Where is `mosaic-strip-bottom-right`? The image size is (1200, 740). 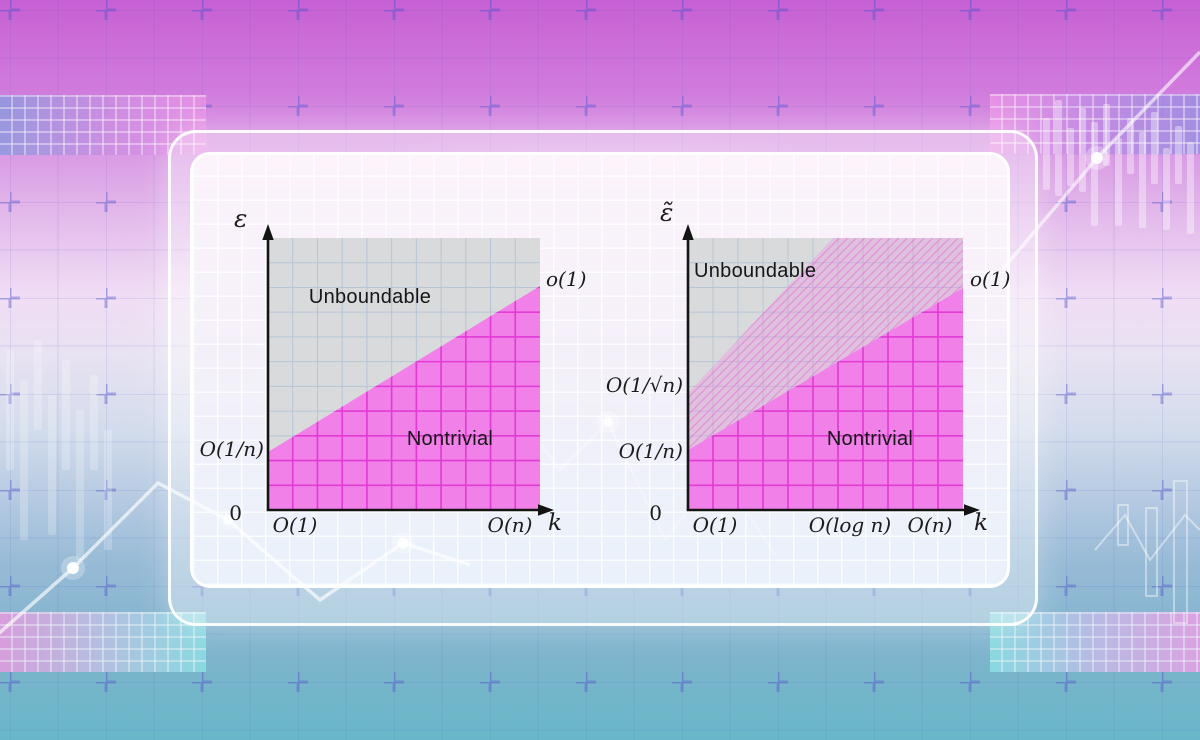 mosaic-strip-bottom-right is located at coordinates (1095, 642).